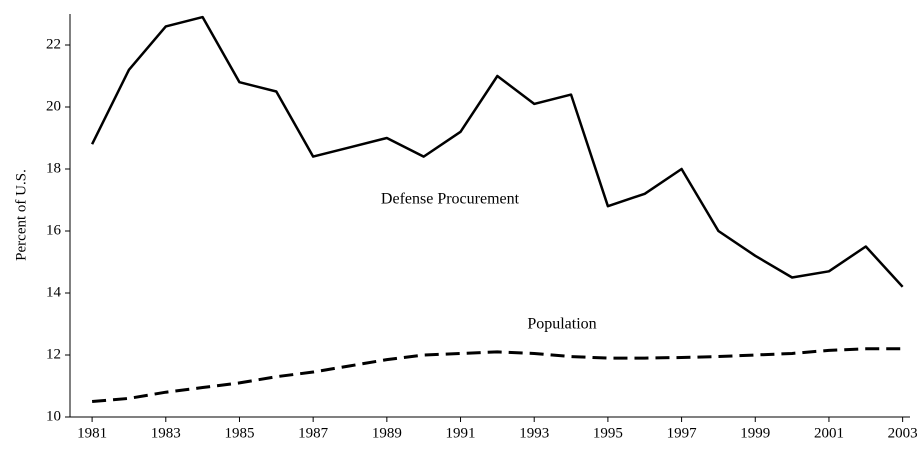 The height and width of the screenshot is (455, 918). Describe the element at coordinates (53, 44) in the screenshot. I see `y-tick-label: 22` at that location.